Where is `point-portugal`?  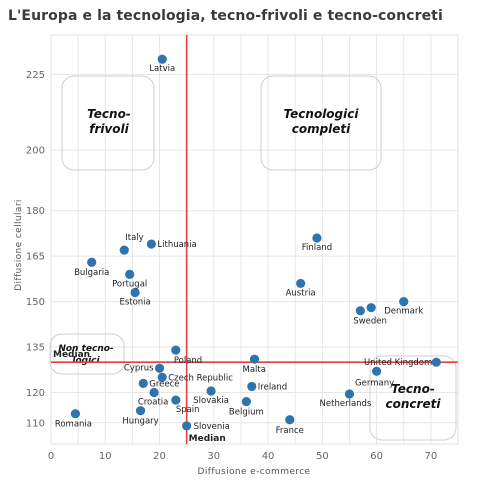
point-portugal is located at coordinates (130, 274).